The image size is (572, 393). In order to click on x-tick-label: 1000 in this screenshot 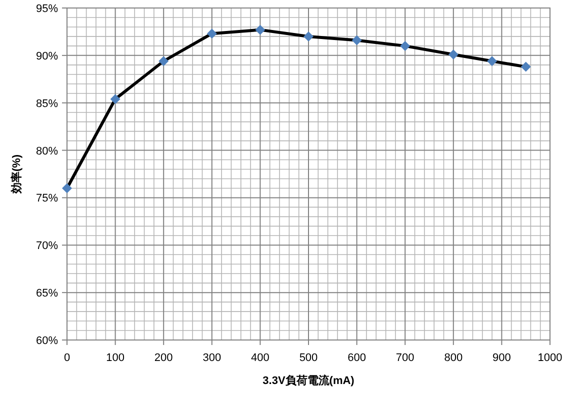, I will do `click(550, 358)`.